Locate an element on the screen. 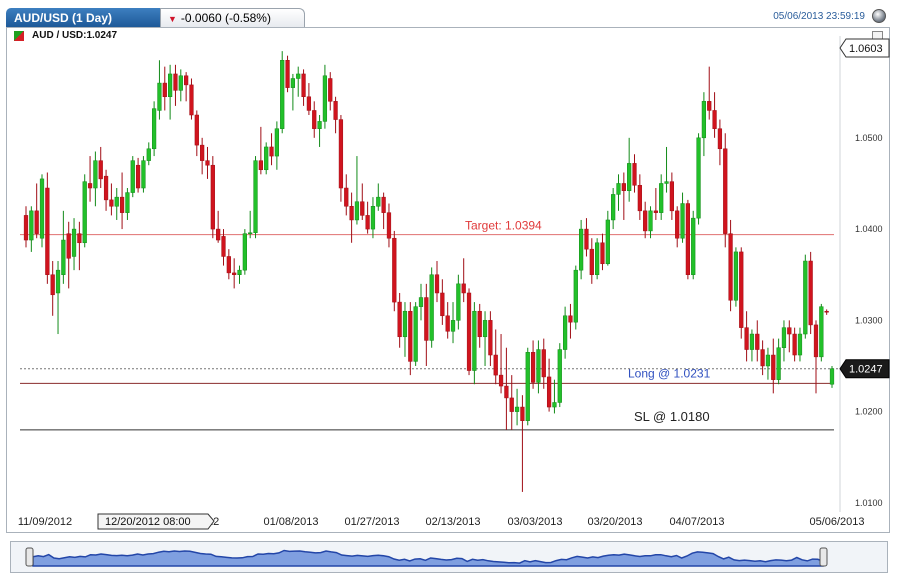 Image resolution: width=900 pixels, height=582 pixels. target-label: Target: 1.0394 is located at coordinates (503, 226).